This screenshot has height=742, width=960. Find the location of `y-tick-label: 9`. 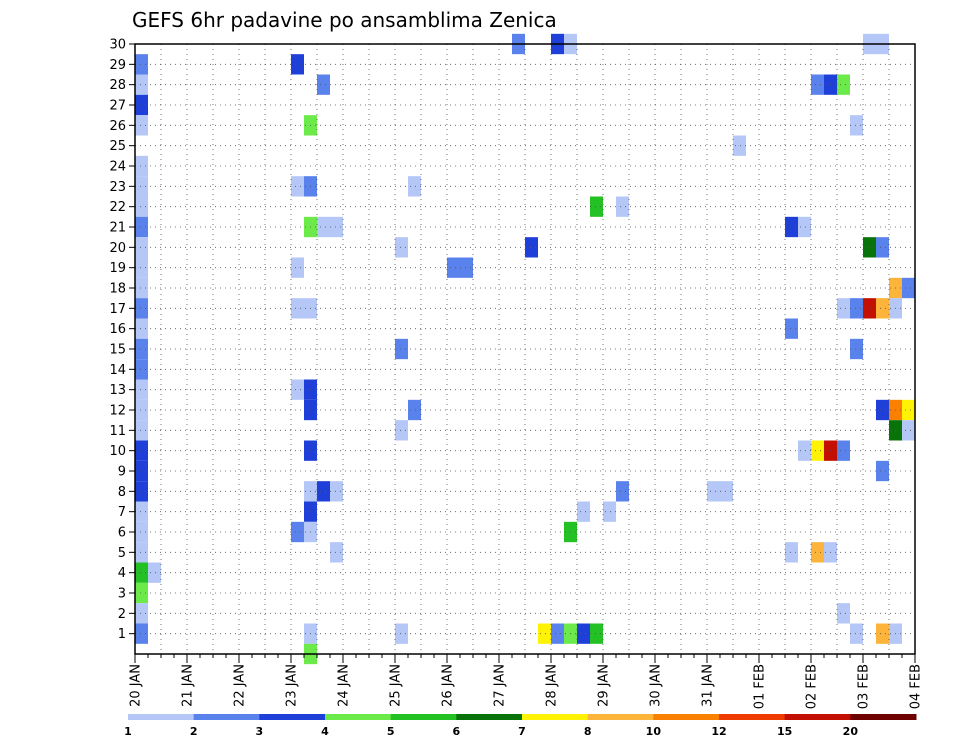

y-tick-label: 9 is located at coordinates (122, 472).